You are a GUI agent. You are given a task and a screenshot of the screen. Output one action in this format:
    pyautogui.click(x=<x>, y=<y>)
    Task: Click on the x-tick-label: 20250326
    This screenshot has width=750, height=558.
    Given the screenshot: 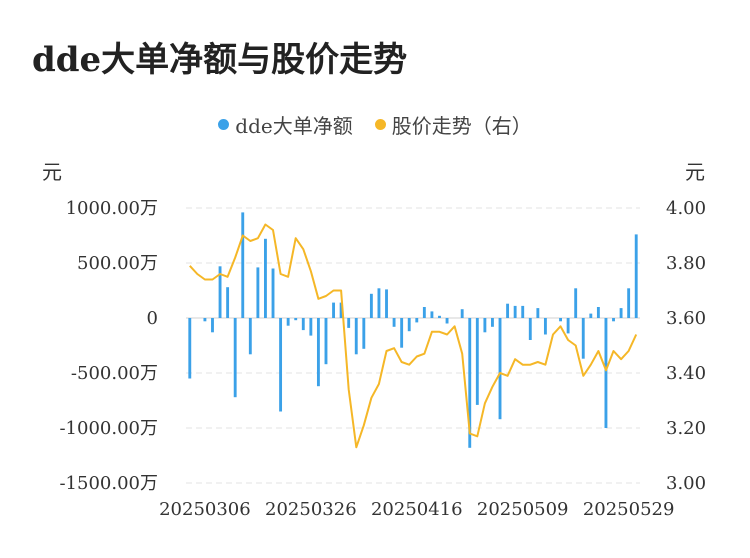 What is the action you would take?
    pyautogui.click(x=311, y=509)
    